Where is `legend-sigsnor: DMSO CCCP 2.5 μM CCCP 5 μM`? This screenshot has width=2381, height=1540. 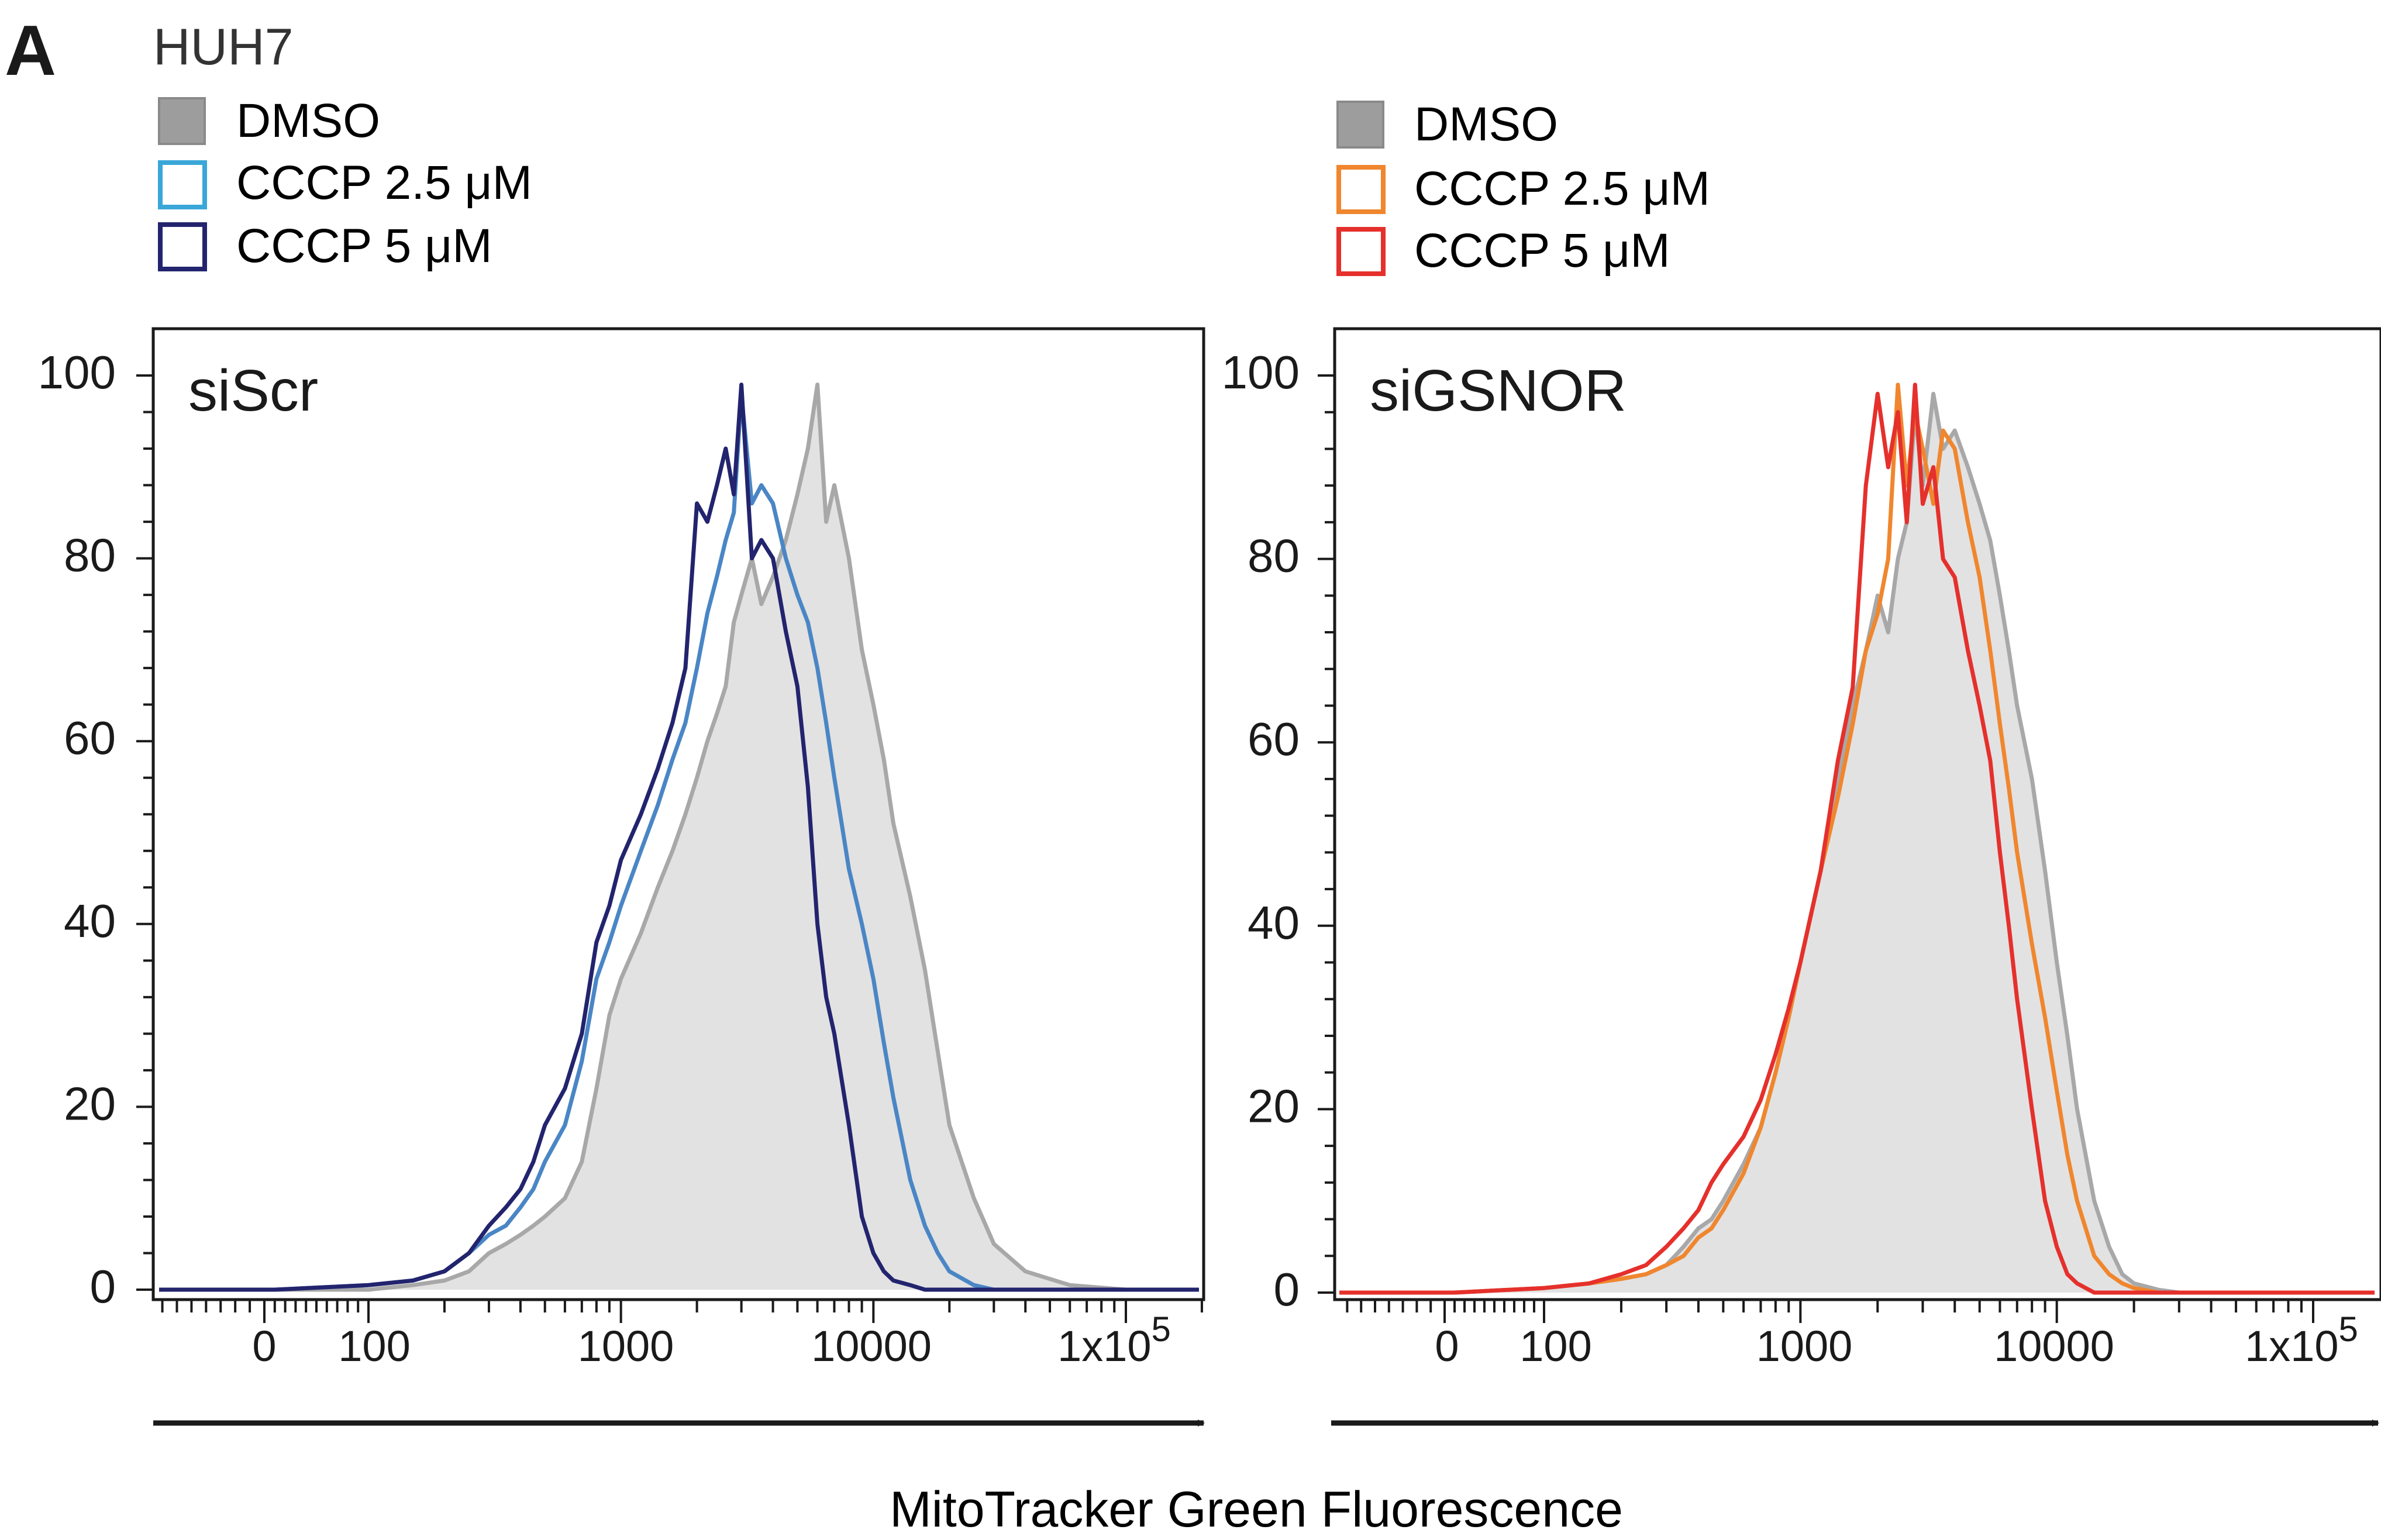 legend-sigsnor: DMSO CCCP 2.5 μM CCCP 5 μM is located at coordinates (1523, 187).